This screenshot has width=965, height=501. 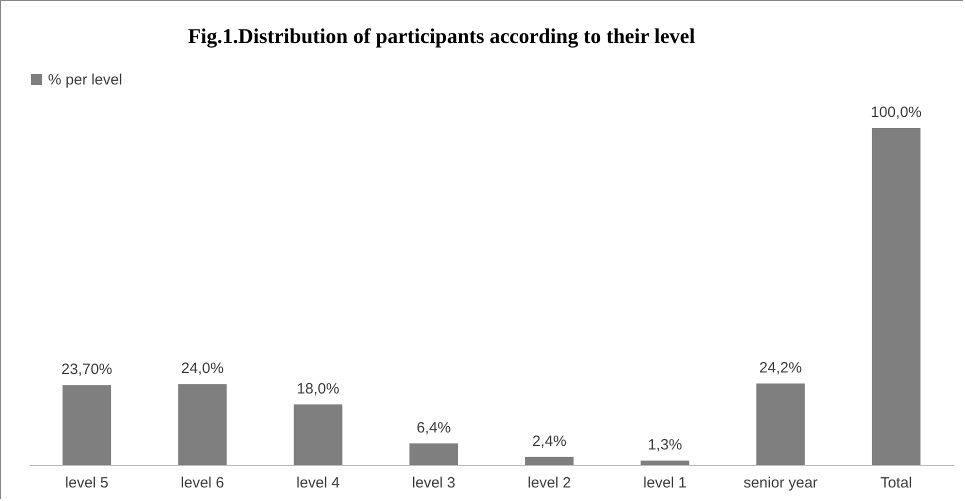 I want to click on x-tick-label: level 2, so click(x=549, y=483).